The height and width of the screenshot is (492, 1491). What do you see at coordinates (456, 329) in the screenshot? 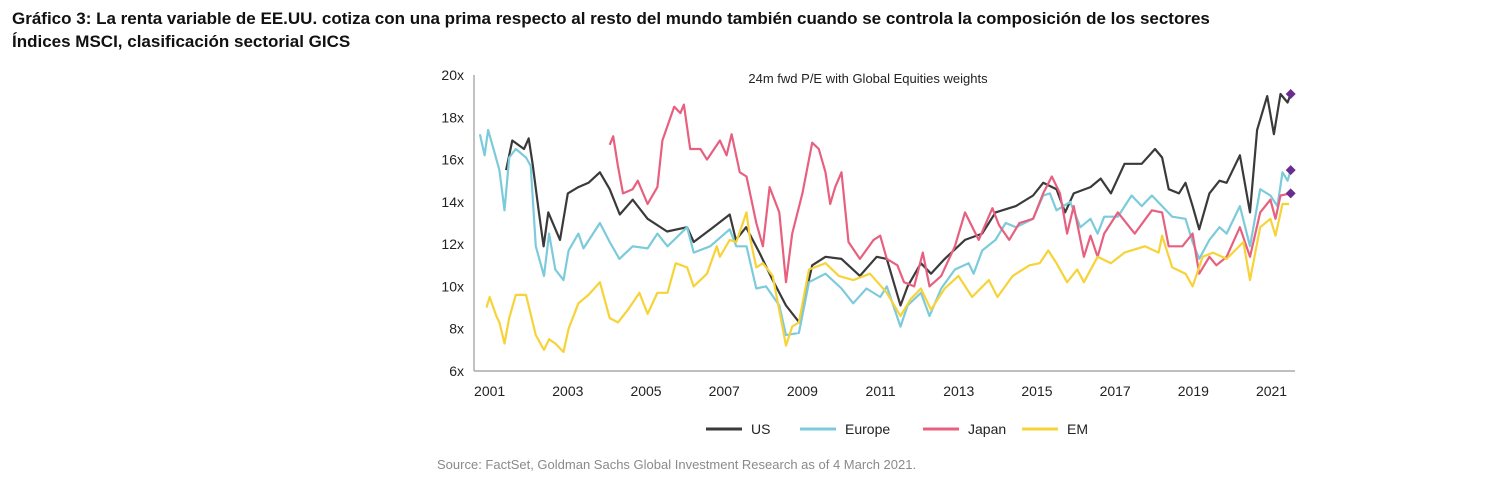
I see `y-tick-label: 8x` at bounding box center [456, 329].